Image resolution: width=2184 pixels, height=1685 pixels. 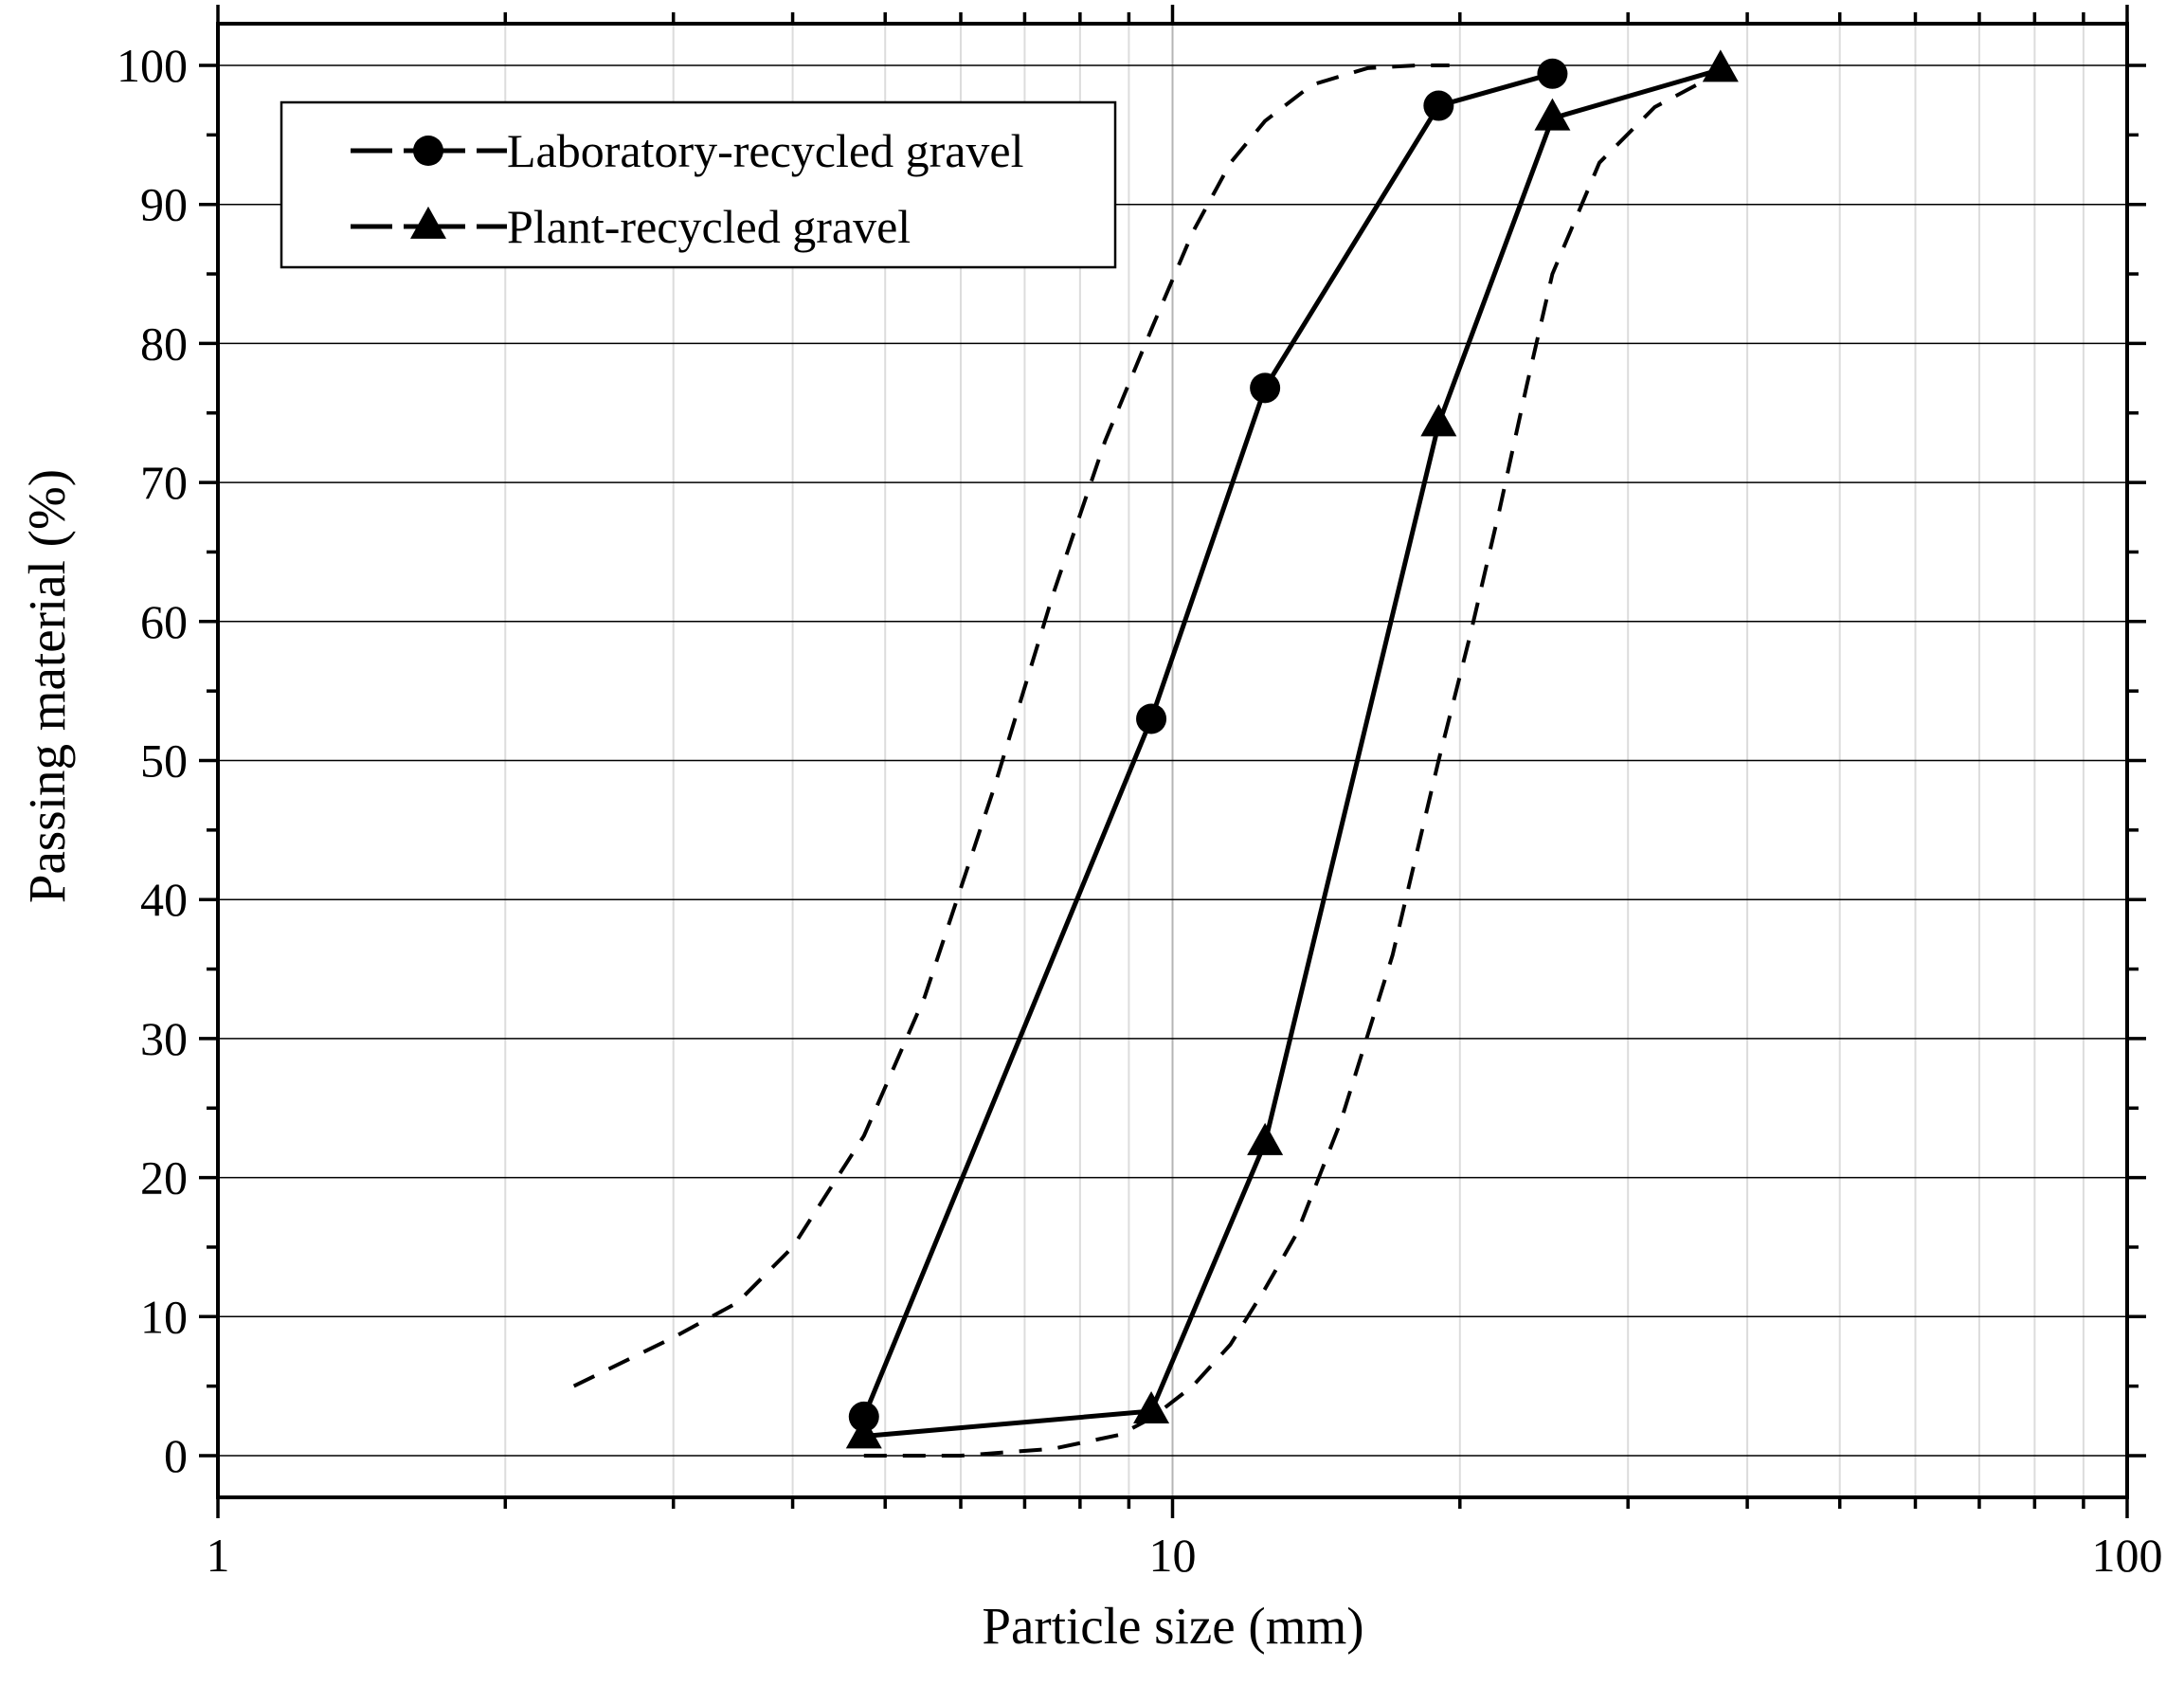 What do you see at coordinates (164, 899) in the screenshot?
I see `y-tick-label: 40` at bounding box center [164, 899].